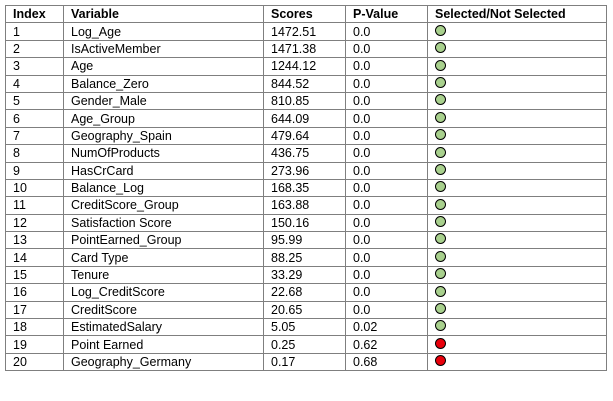 This screenshot has width=613, height=401. I want to click on row-score-cell: 5.05, so click(304, 327).